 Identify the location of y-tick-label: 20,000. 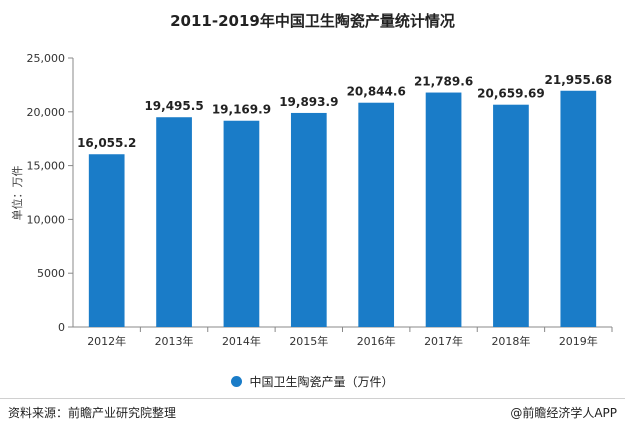
(46, 112).